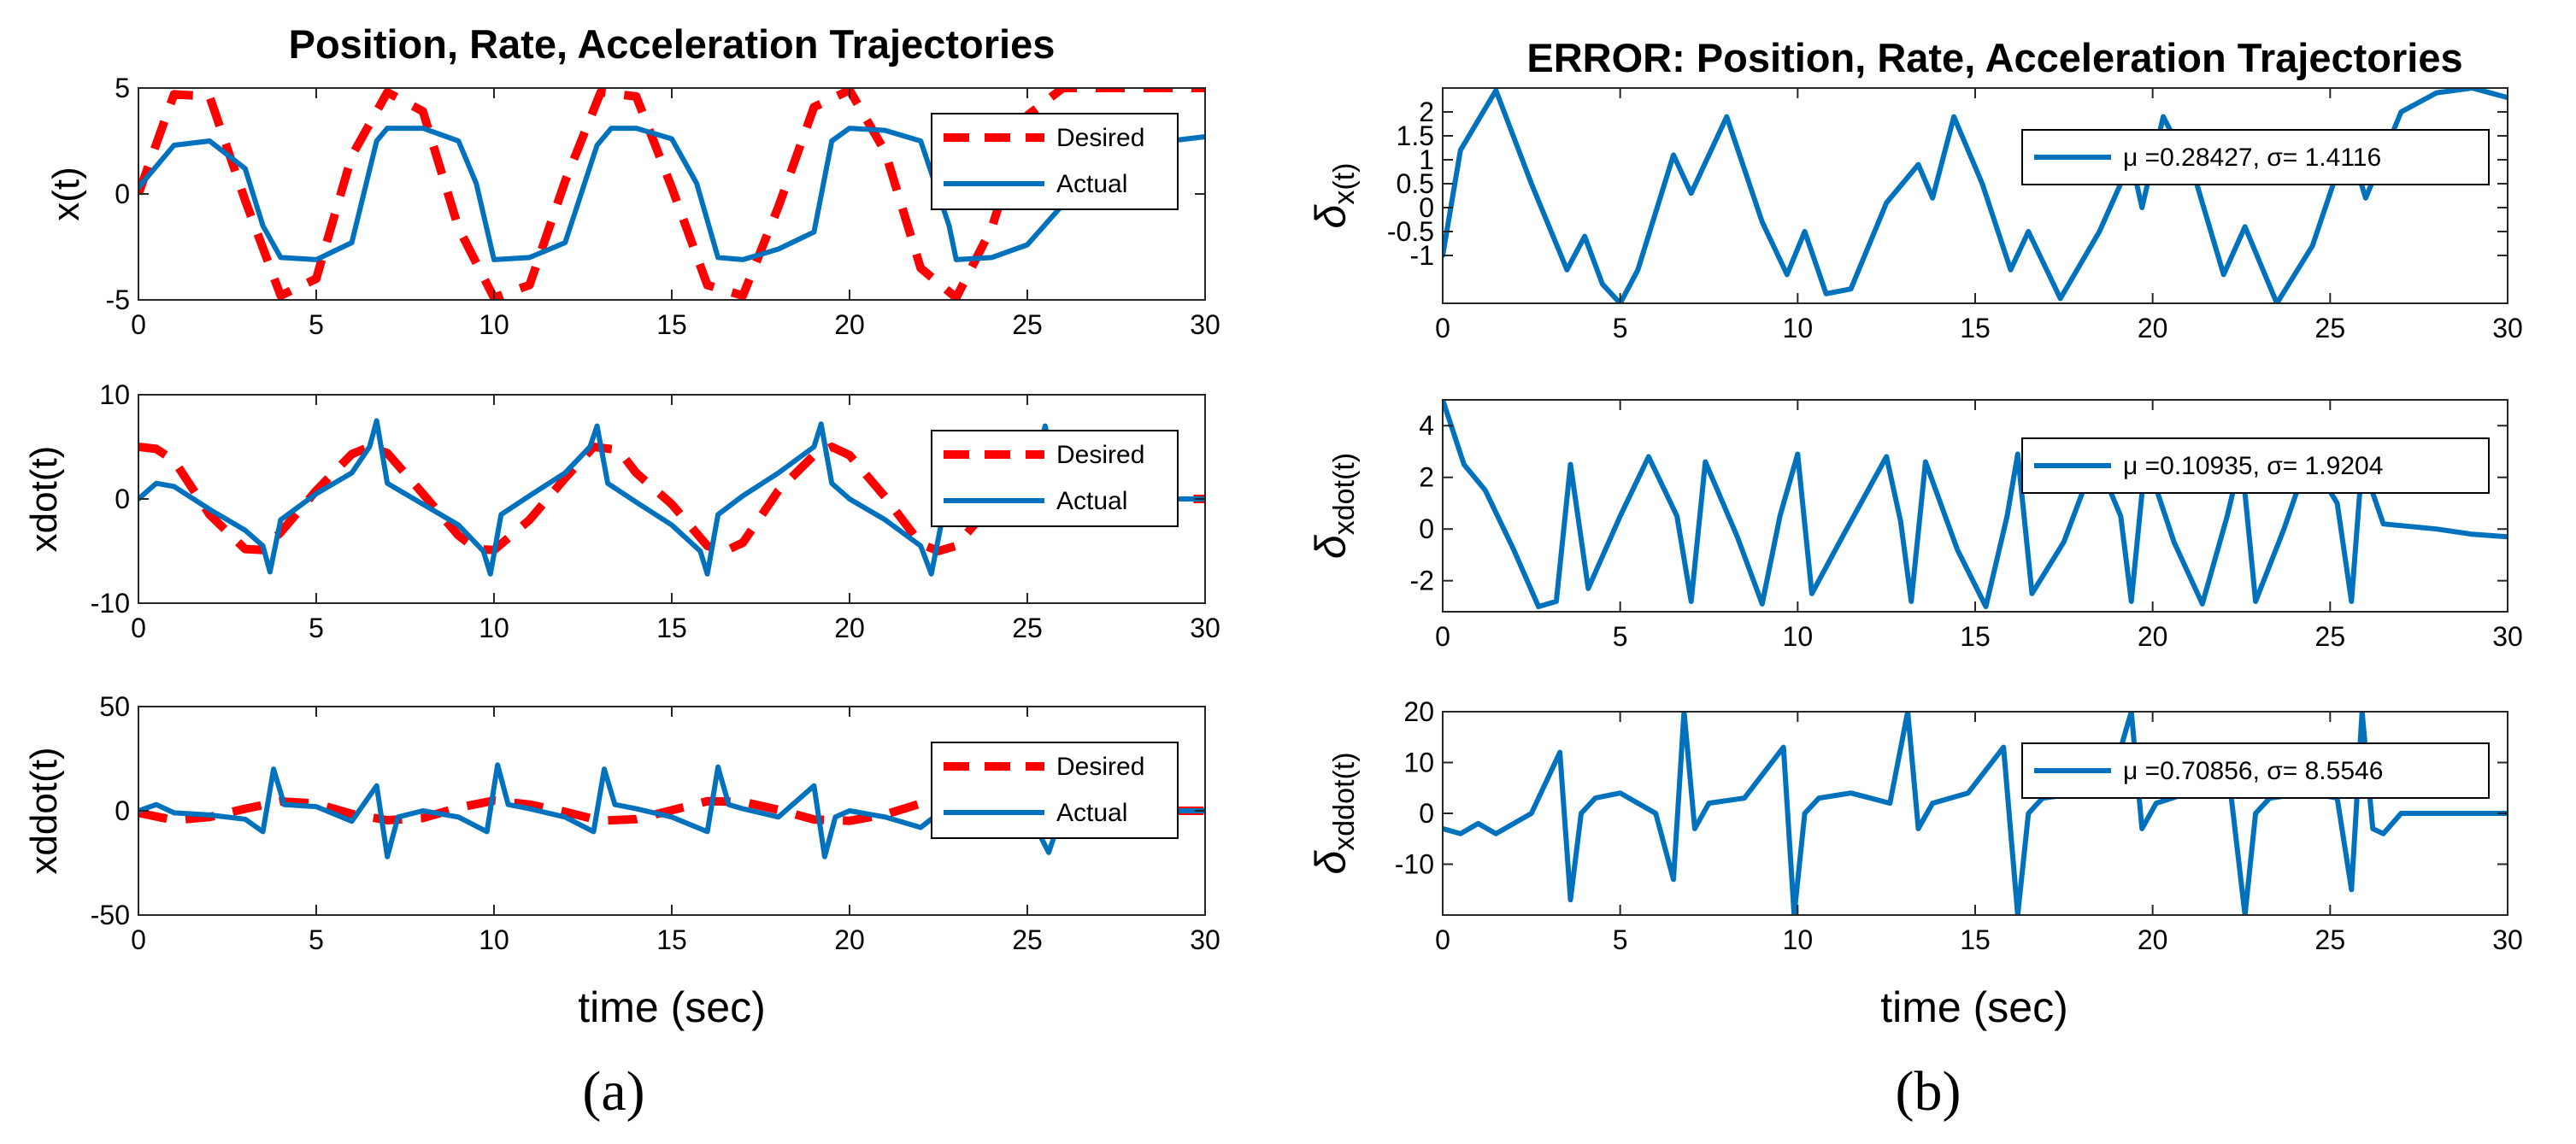 Image resolution: width=2576 pixels, height=1144 pixels. What do you see at coordinates (44, 810) in the screenshot?
I see `y-axis-label: xddot(t)` at bounding box center [44, 810].